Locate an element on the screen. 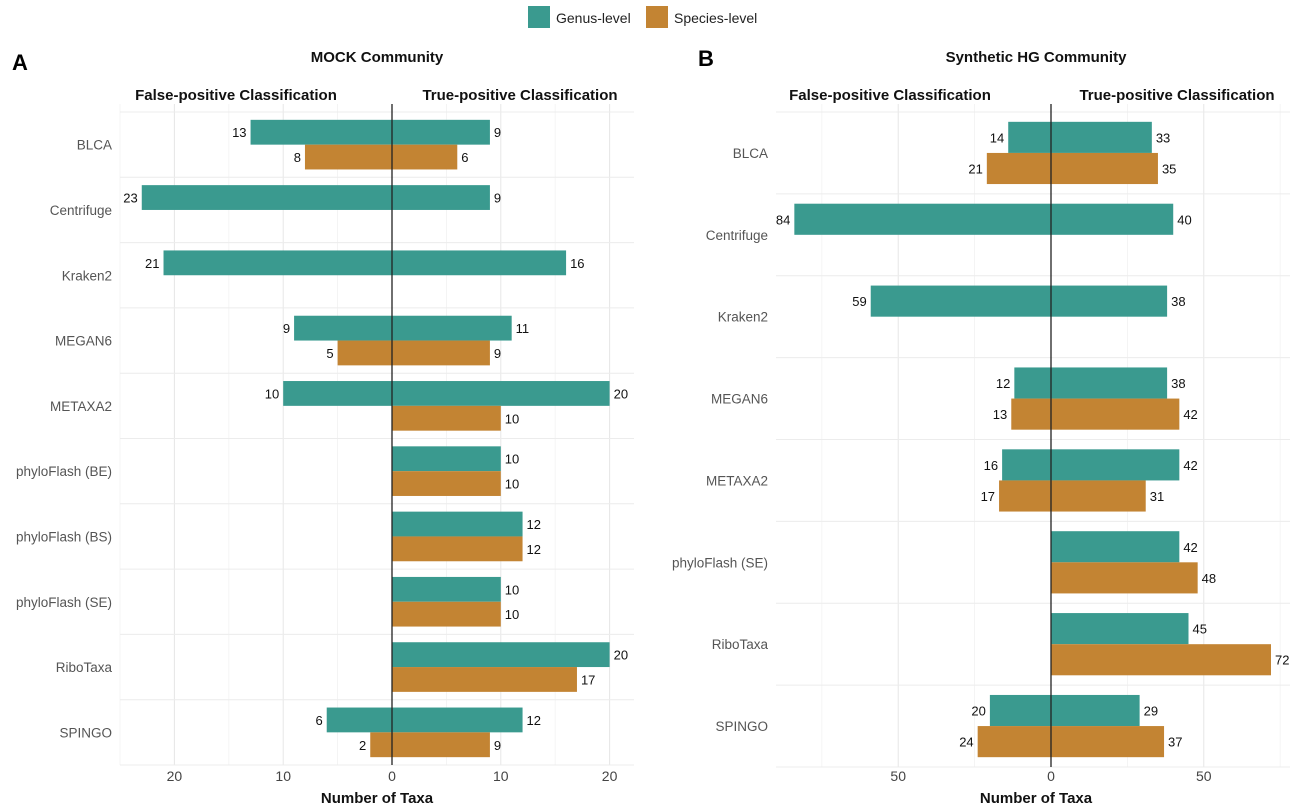  panel-title: MOCK Community is located at coordinates (377, 57).